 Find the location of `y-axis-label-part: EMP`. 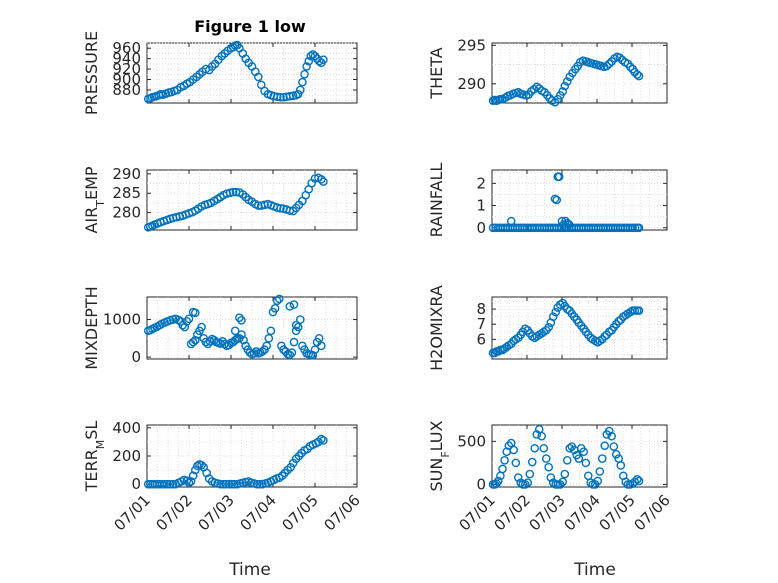

y-axis-label-part: EMP is located at coordinates (91, 183).